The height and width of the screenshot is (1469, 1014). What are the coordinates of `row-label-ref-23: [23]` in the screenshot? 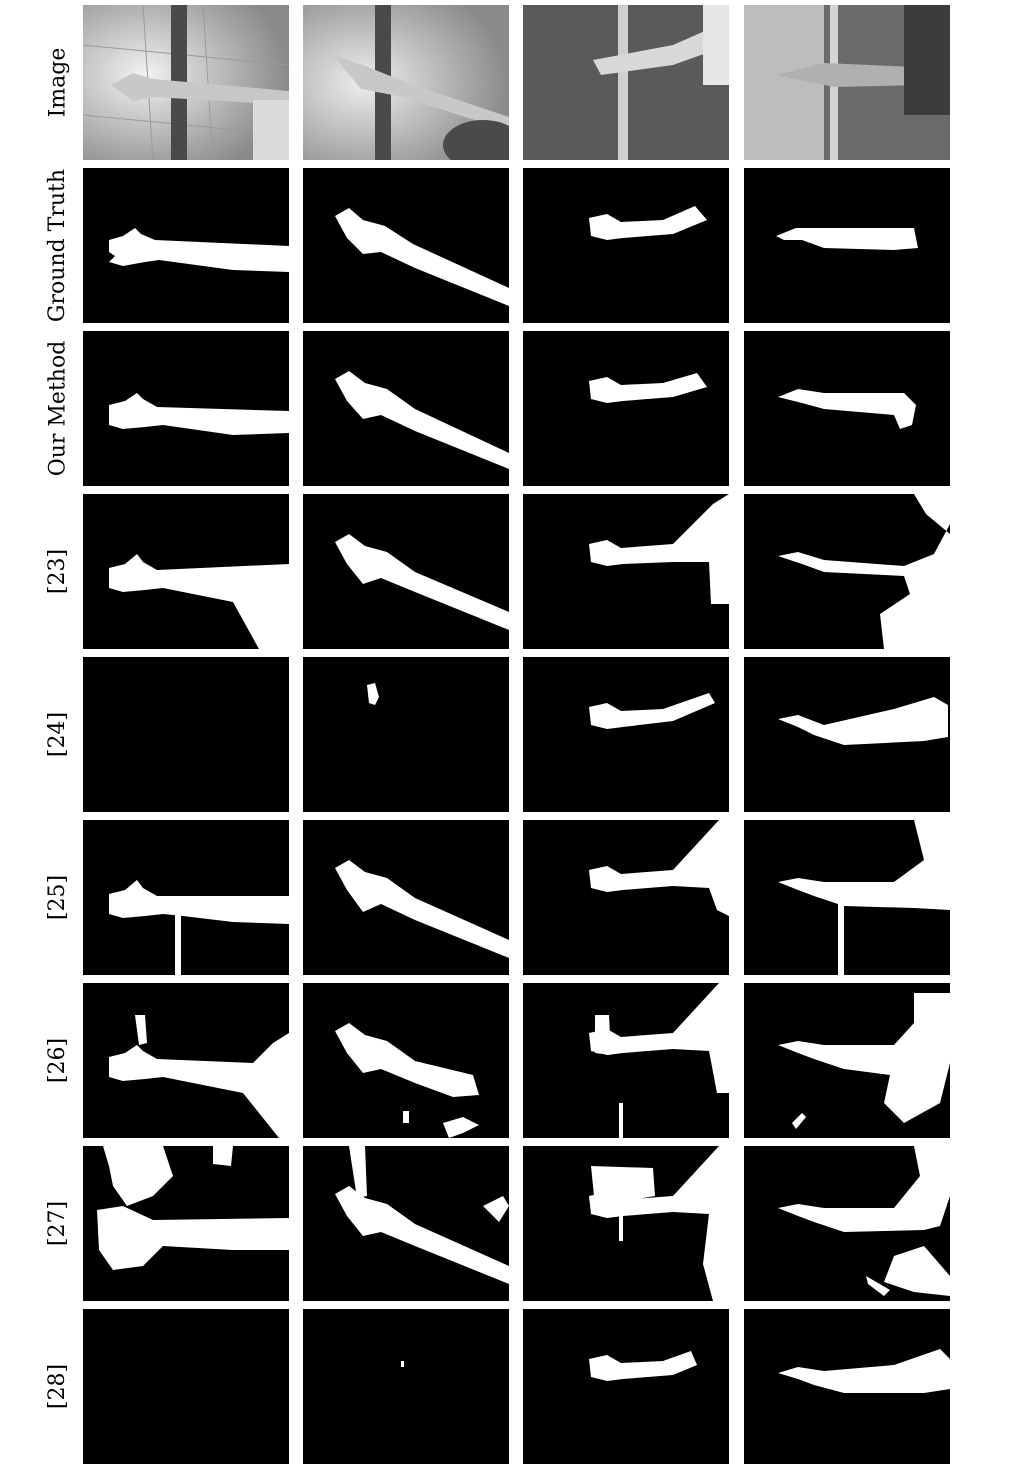 It's located at (58, 571).